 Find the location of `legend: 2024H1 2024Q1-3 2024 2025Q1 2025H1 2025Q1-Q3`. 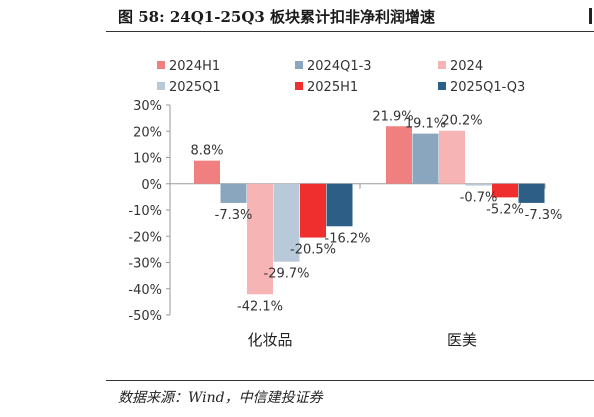

legend: 2024H1 2024Q1-3 2024 2025Q1 2025H1 2025Q1-Q3 is located at coordinates (341, 77).